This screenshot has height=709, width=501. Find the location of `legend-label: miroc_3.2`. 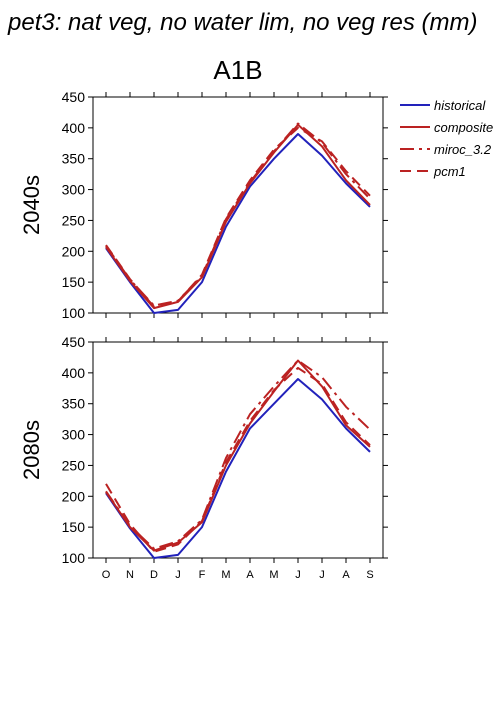

legend-label: miroc_3.2 is located at coordinates (463, 149).